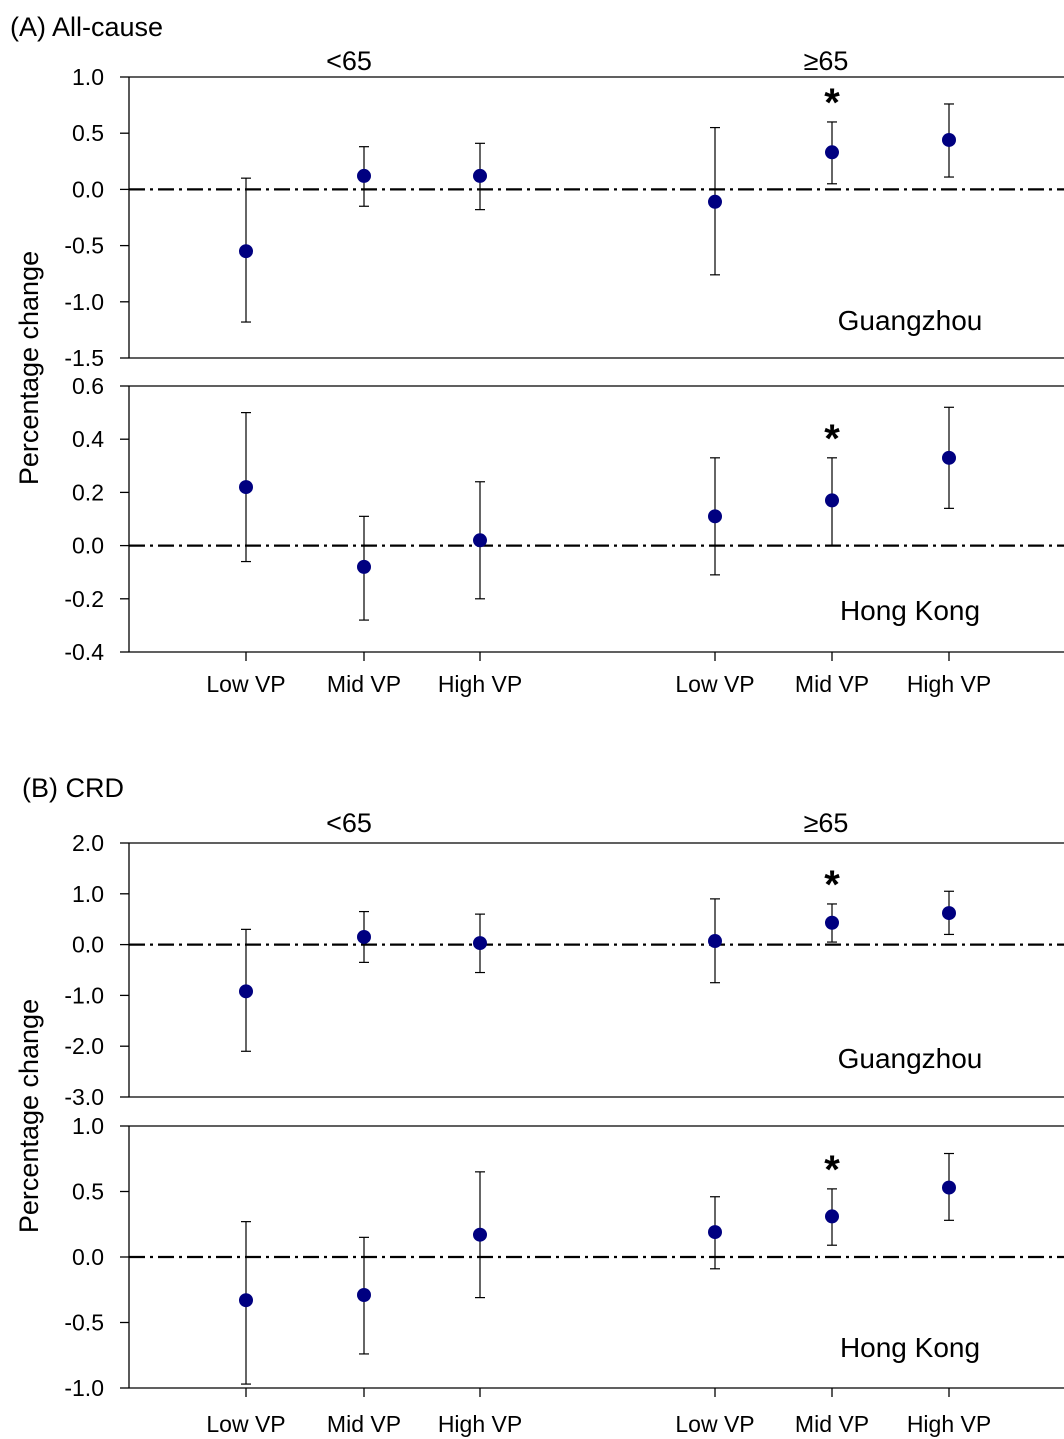 Image resolution: width=1064 pixels, height=1439 pixels. I want to click on y-tick-label: -0.2, so click(84, 599).